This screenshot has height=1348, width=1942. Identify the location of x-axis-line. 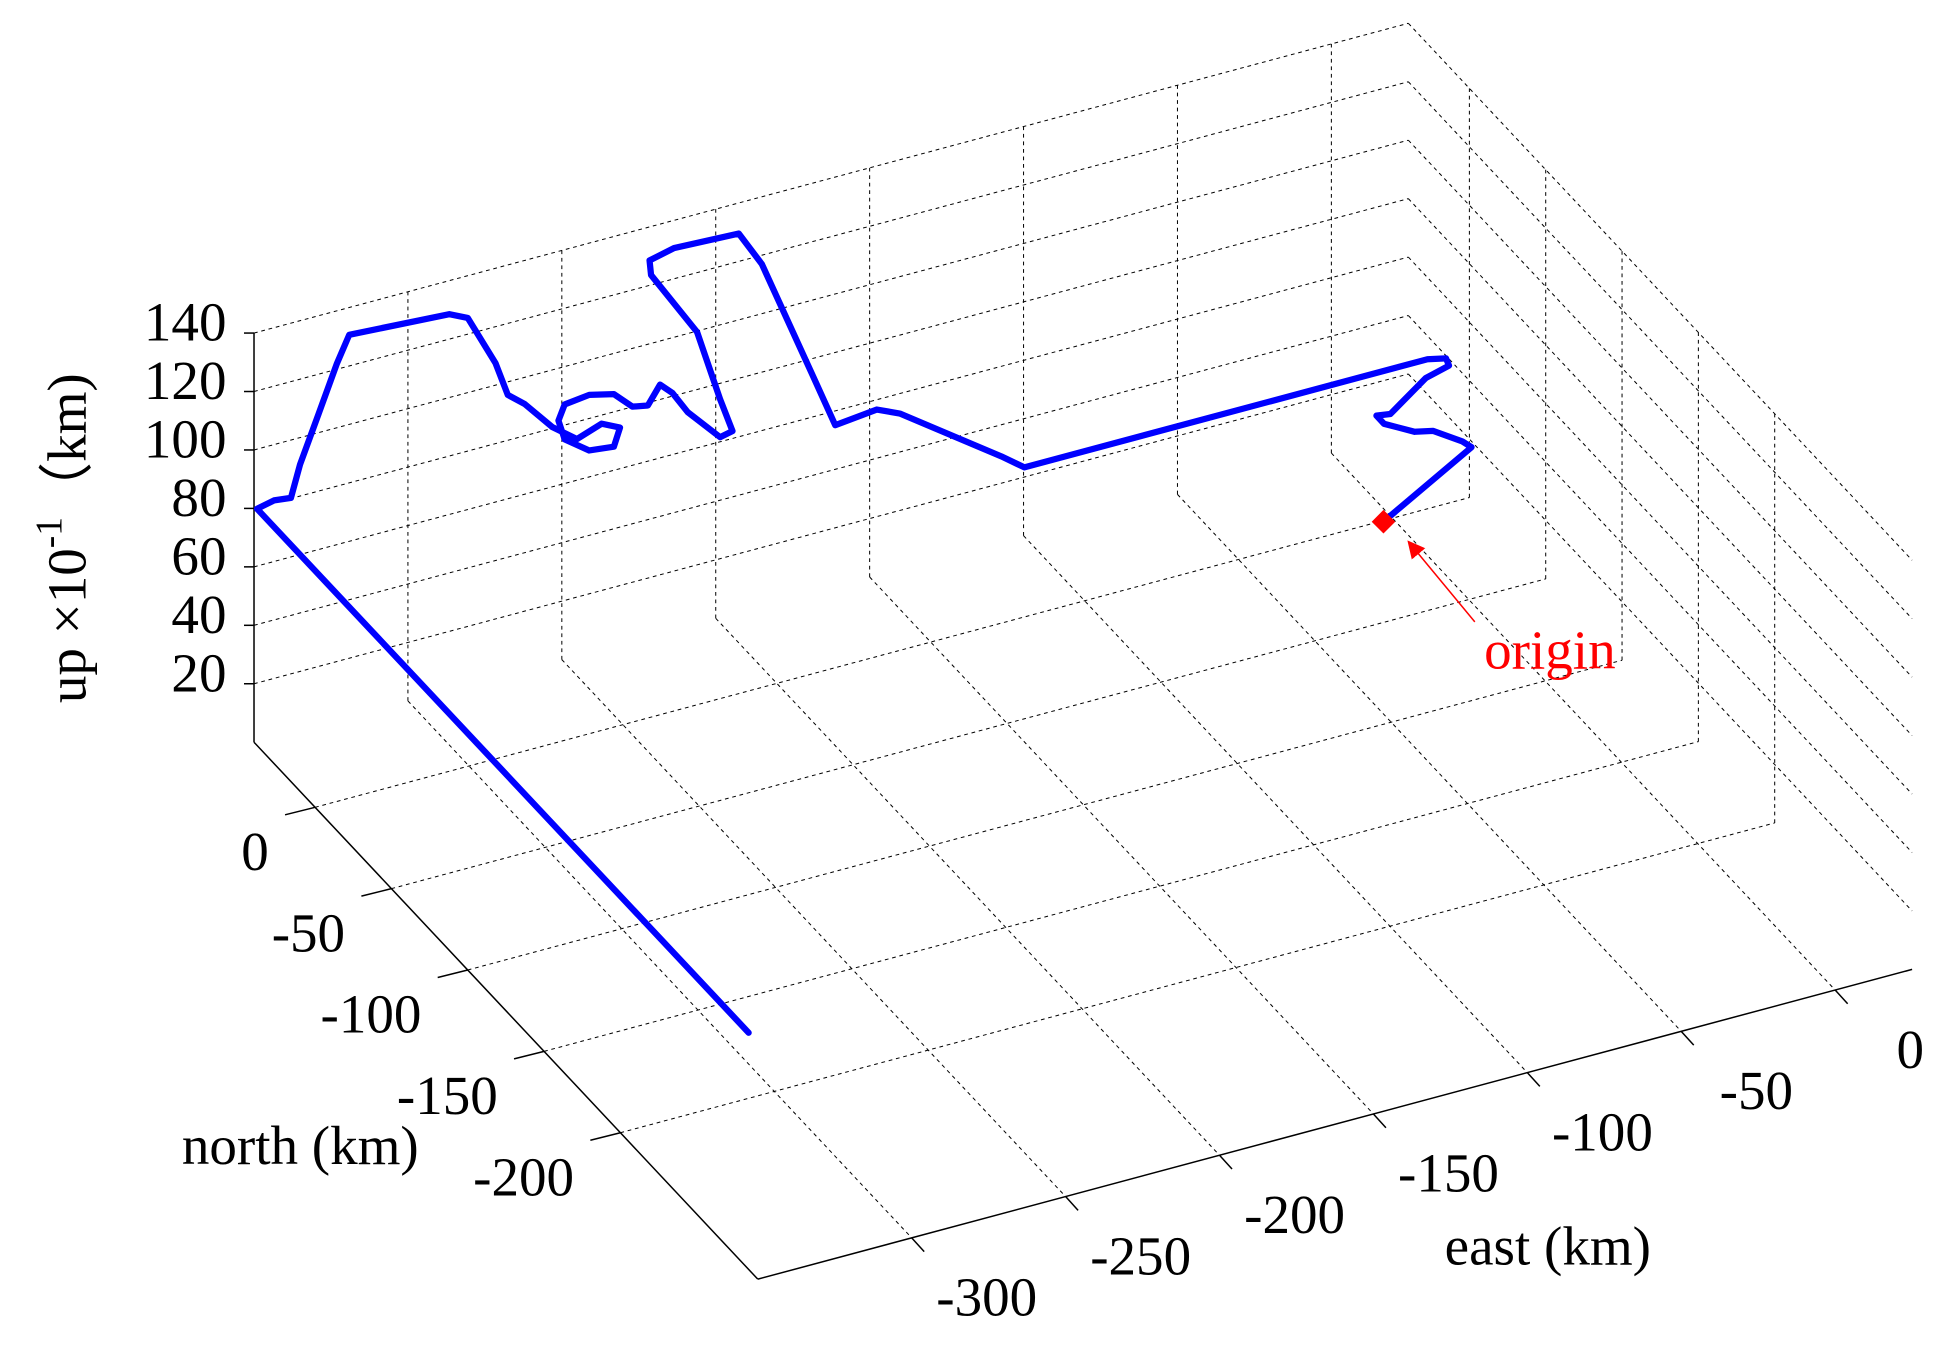
(1335, 1124).